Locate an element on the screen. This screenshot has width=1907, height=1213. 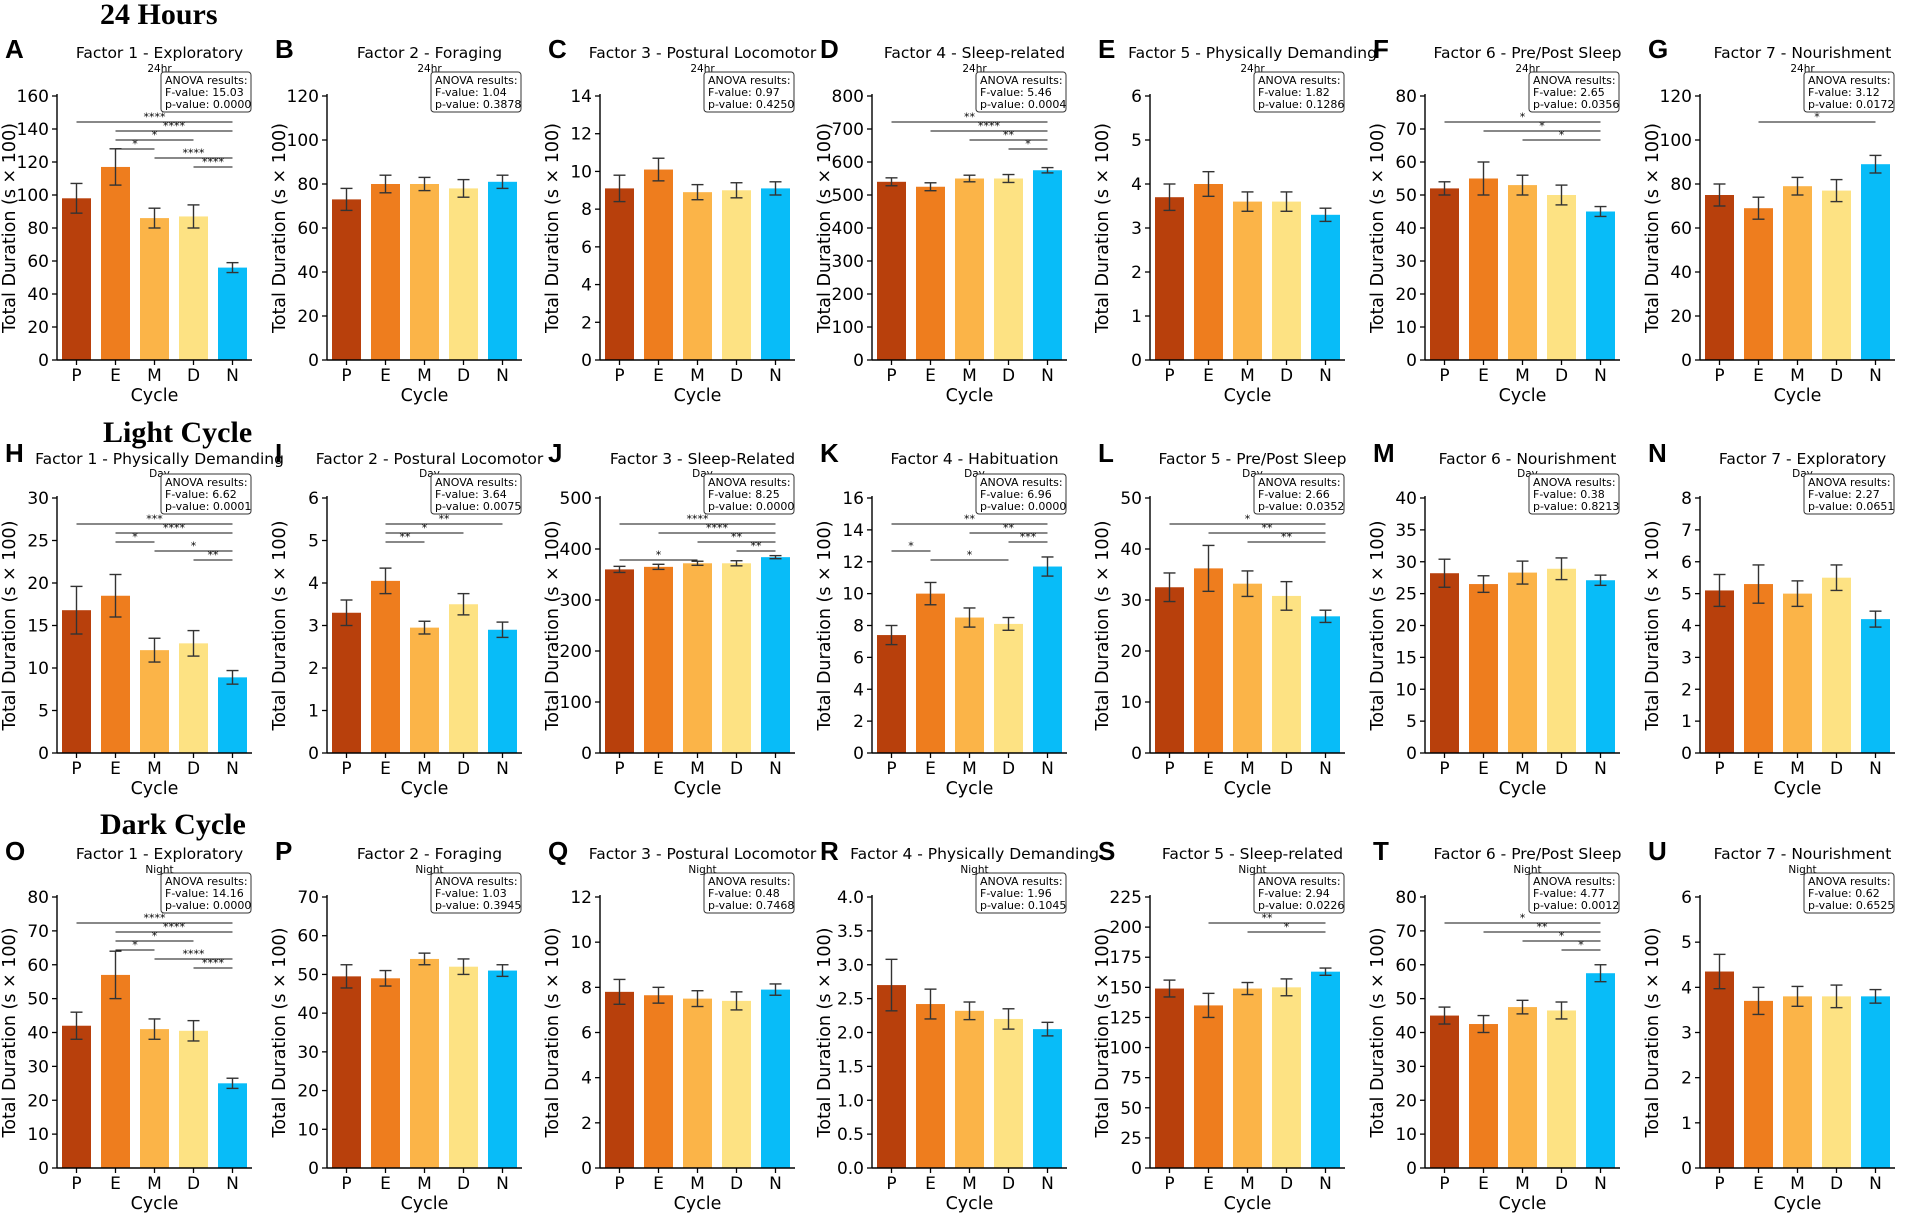
y-tick-label: 3 is located at coordinates (1686, 1034).